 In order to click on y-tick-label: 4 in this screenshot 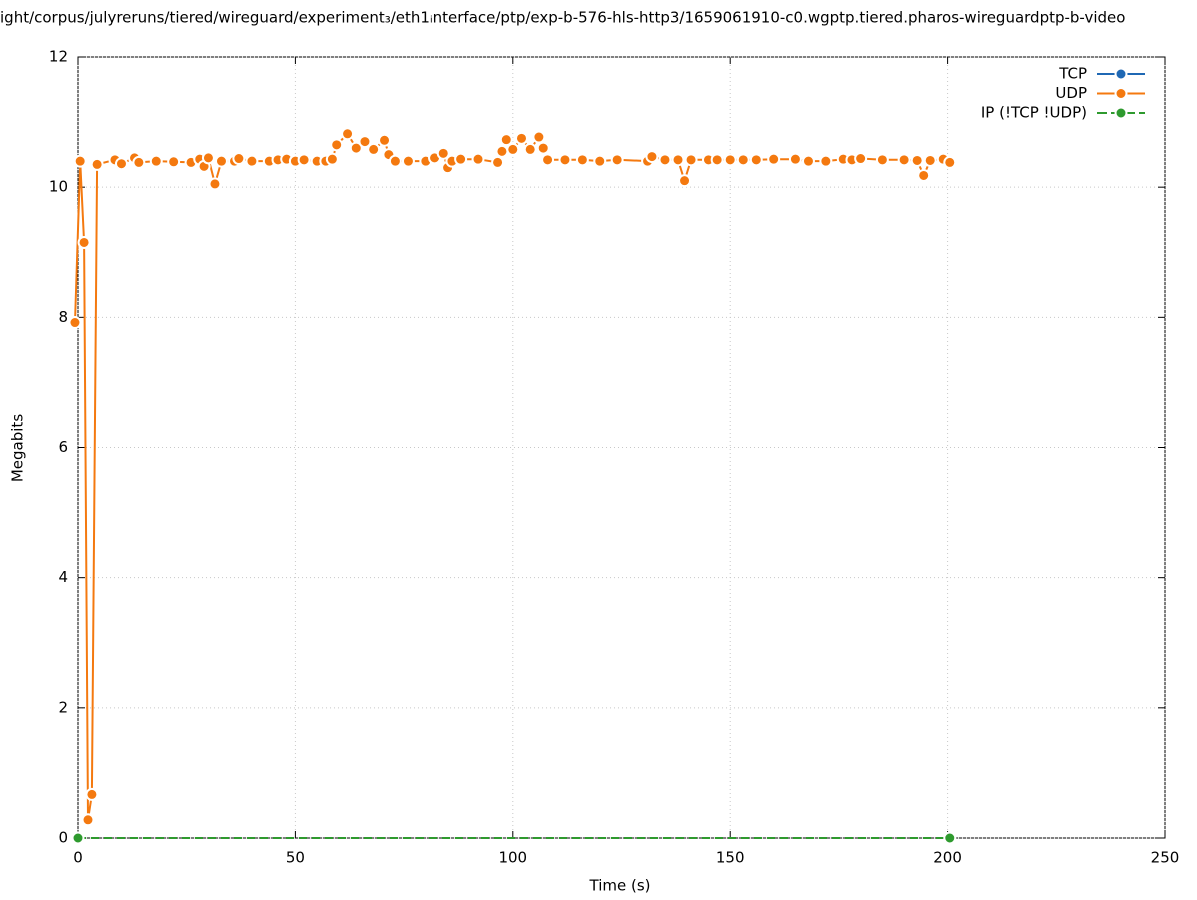, I will do `click(63, 577)`.